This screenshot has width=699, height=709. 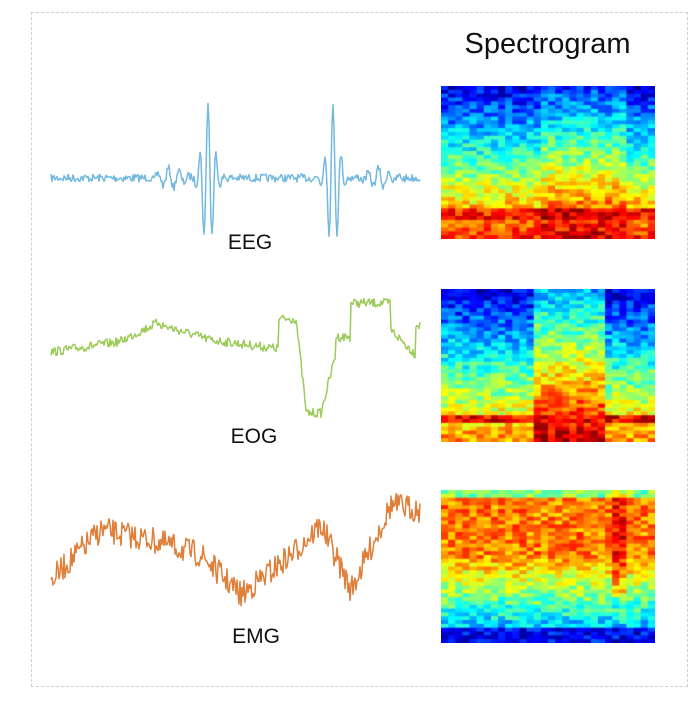 What do you see at coordinates (548, 162) in the screenshot?
I see `eeg-spectrogram` at bounding box center [548, 162].